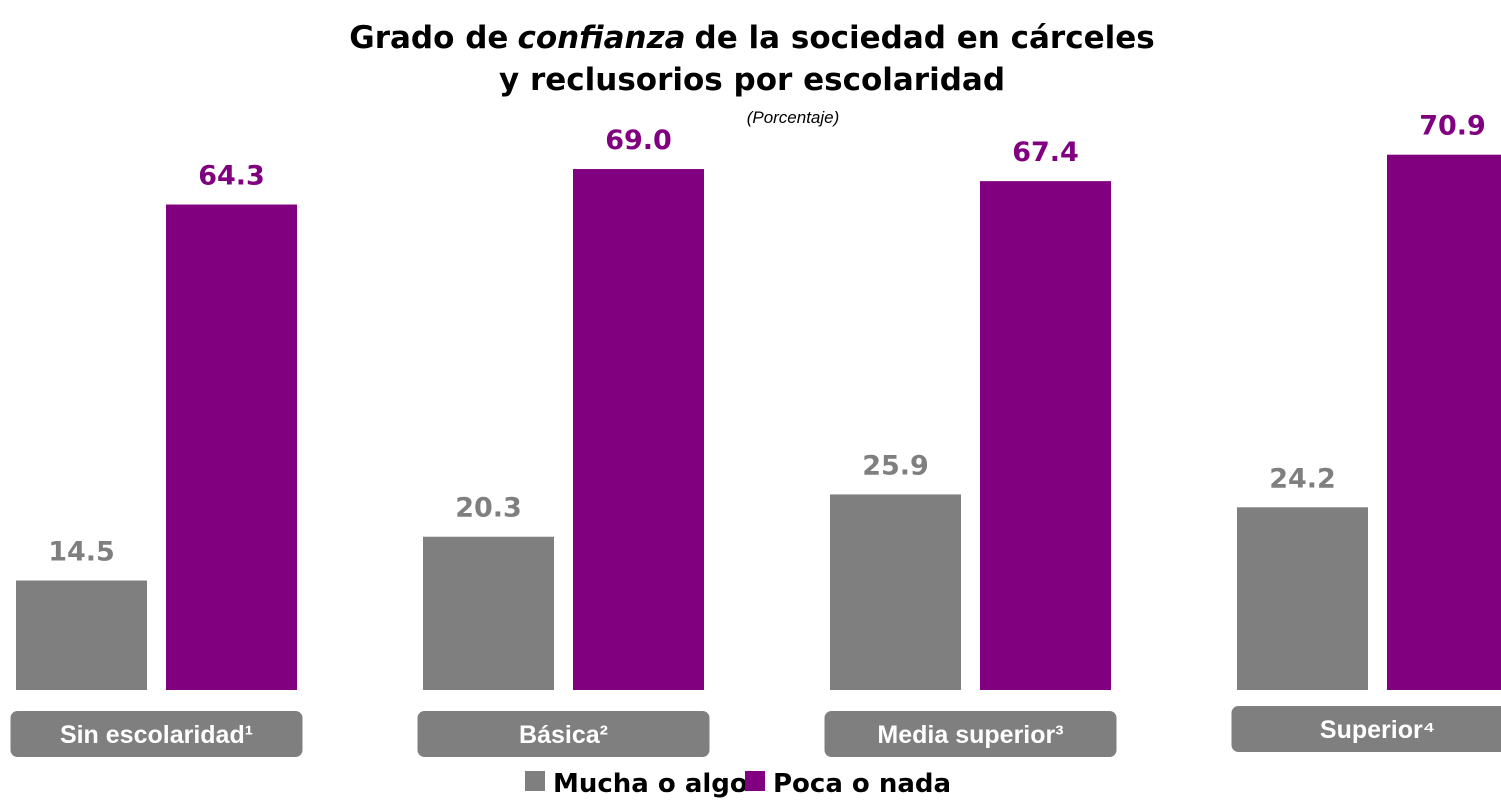  Describe the element at coordinates (231, 176) in the screenshot. I see `data-label: 64.3` at that location.